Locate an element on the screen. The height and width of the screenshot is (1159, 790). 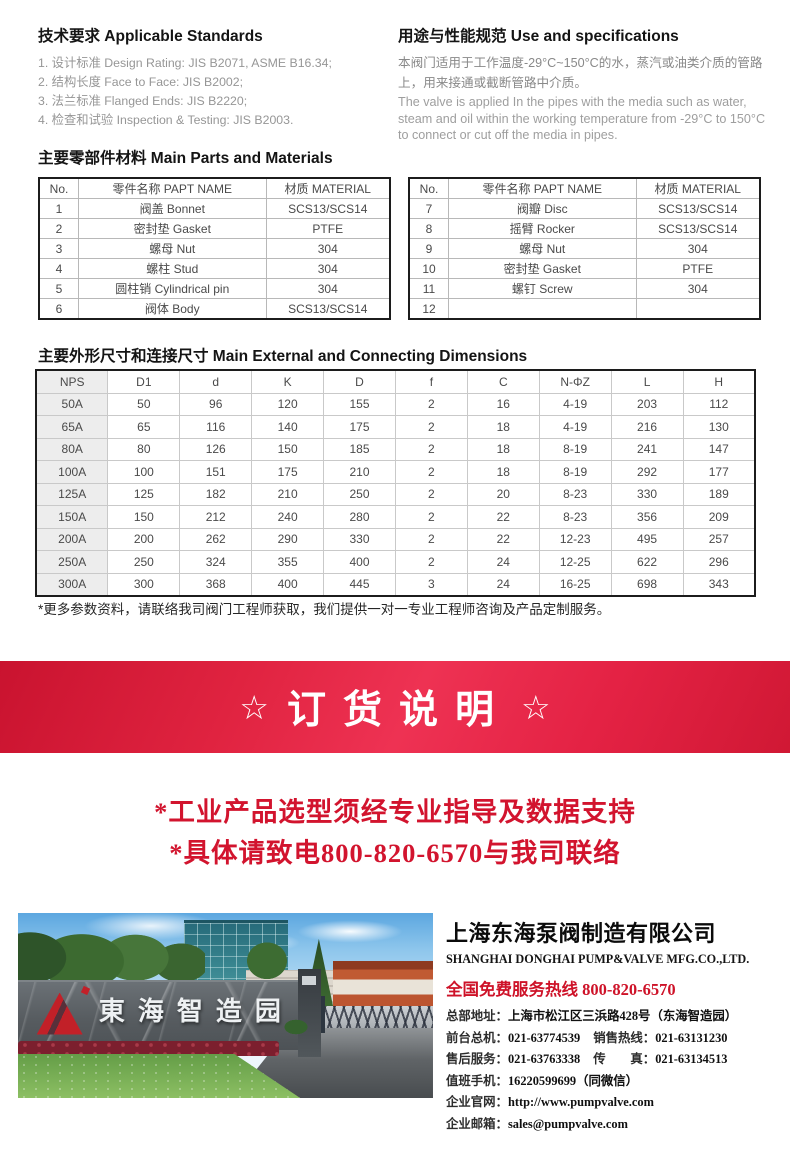
contact-label: 售后服务： is located at coordinates (477, 1059).